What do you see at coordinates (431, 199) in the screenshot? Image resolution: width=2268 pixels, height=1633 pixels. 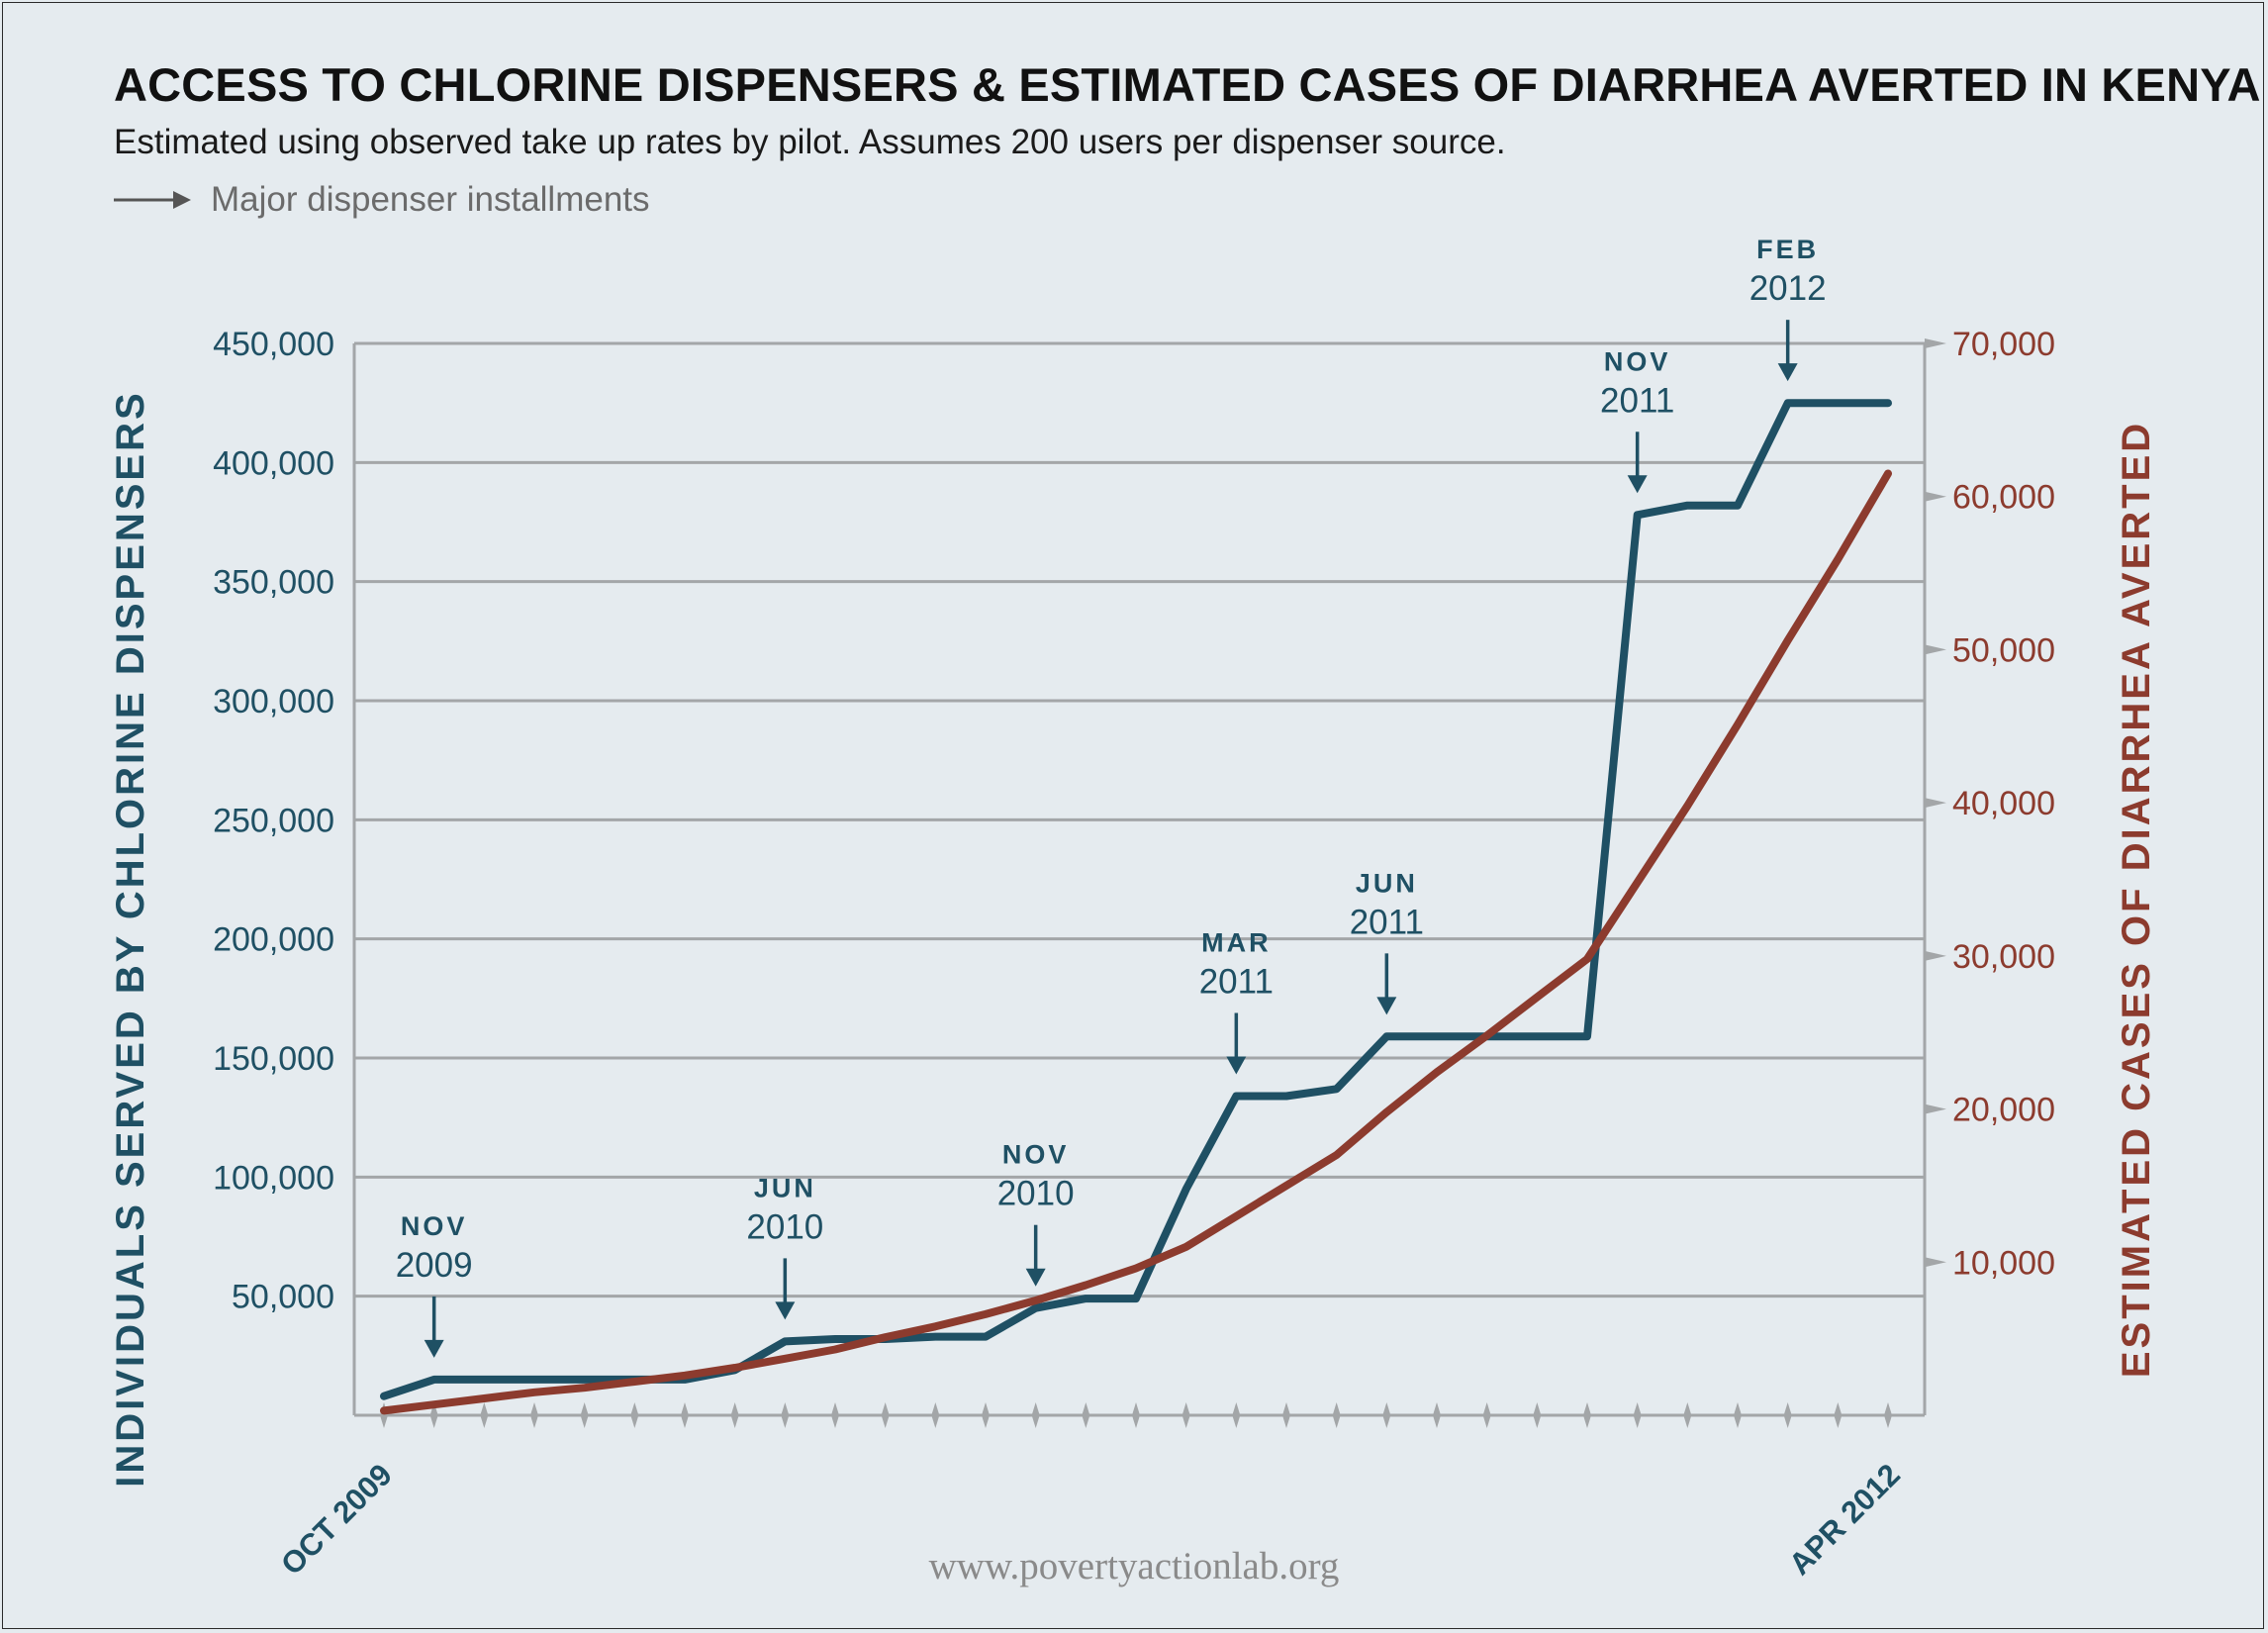 I see `legend-label: Major dispenser installments` at bounding box center [431, 199].